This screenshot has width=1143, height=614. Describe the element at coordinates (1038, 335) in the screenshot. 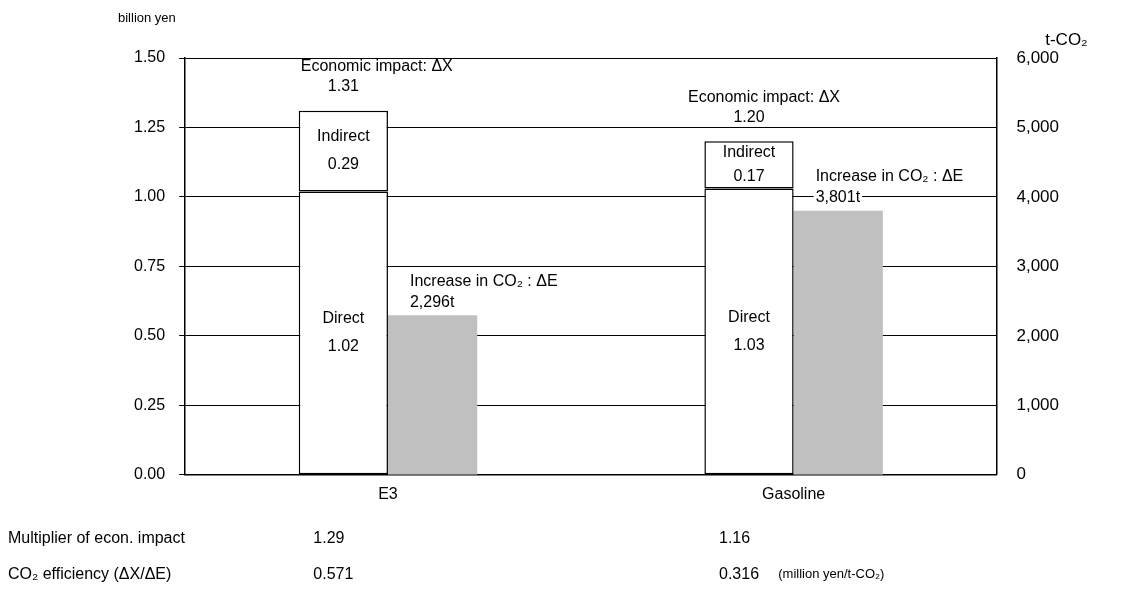

I see `y2-tick-label: 2,000` at that location.